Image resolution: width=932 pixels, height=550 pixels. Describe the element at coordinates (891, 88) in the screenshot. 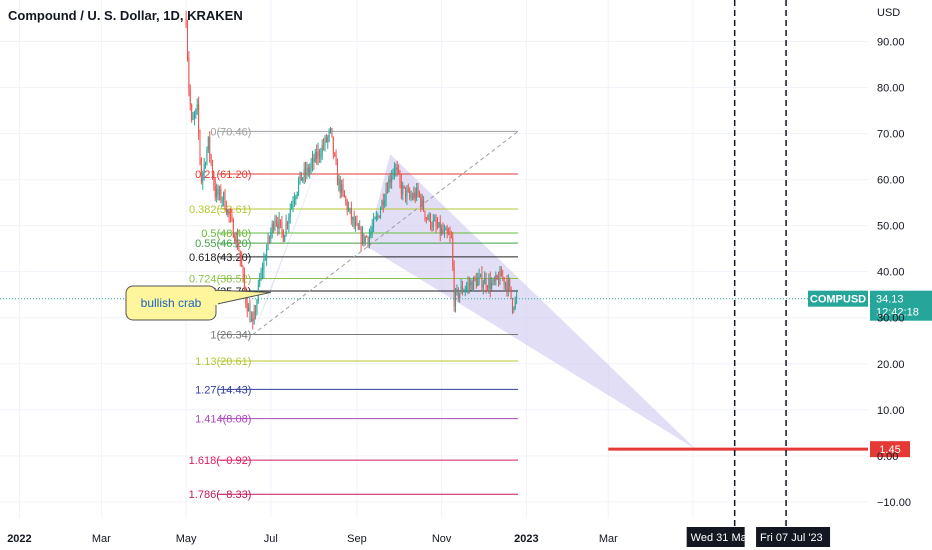

I see `y-tick-label: 80.00` at that location.